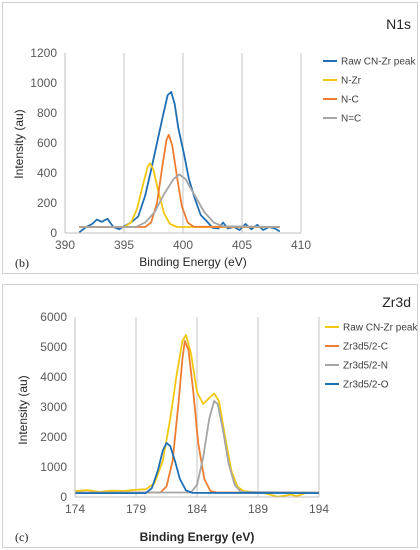 The height and width of the screenshot is (550, 420). What do you see at coordinates (22, 263) in the screenshot?
I see `panel-label: (b)` at bounding box center [22, 263].